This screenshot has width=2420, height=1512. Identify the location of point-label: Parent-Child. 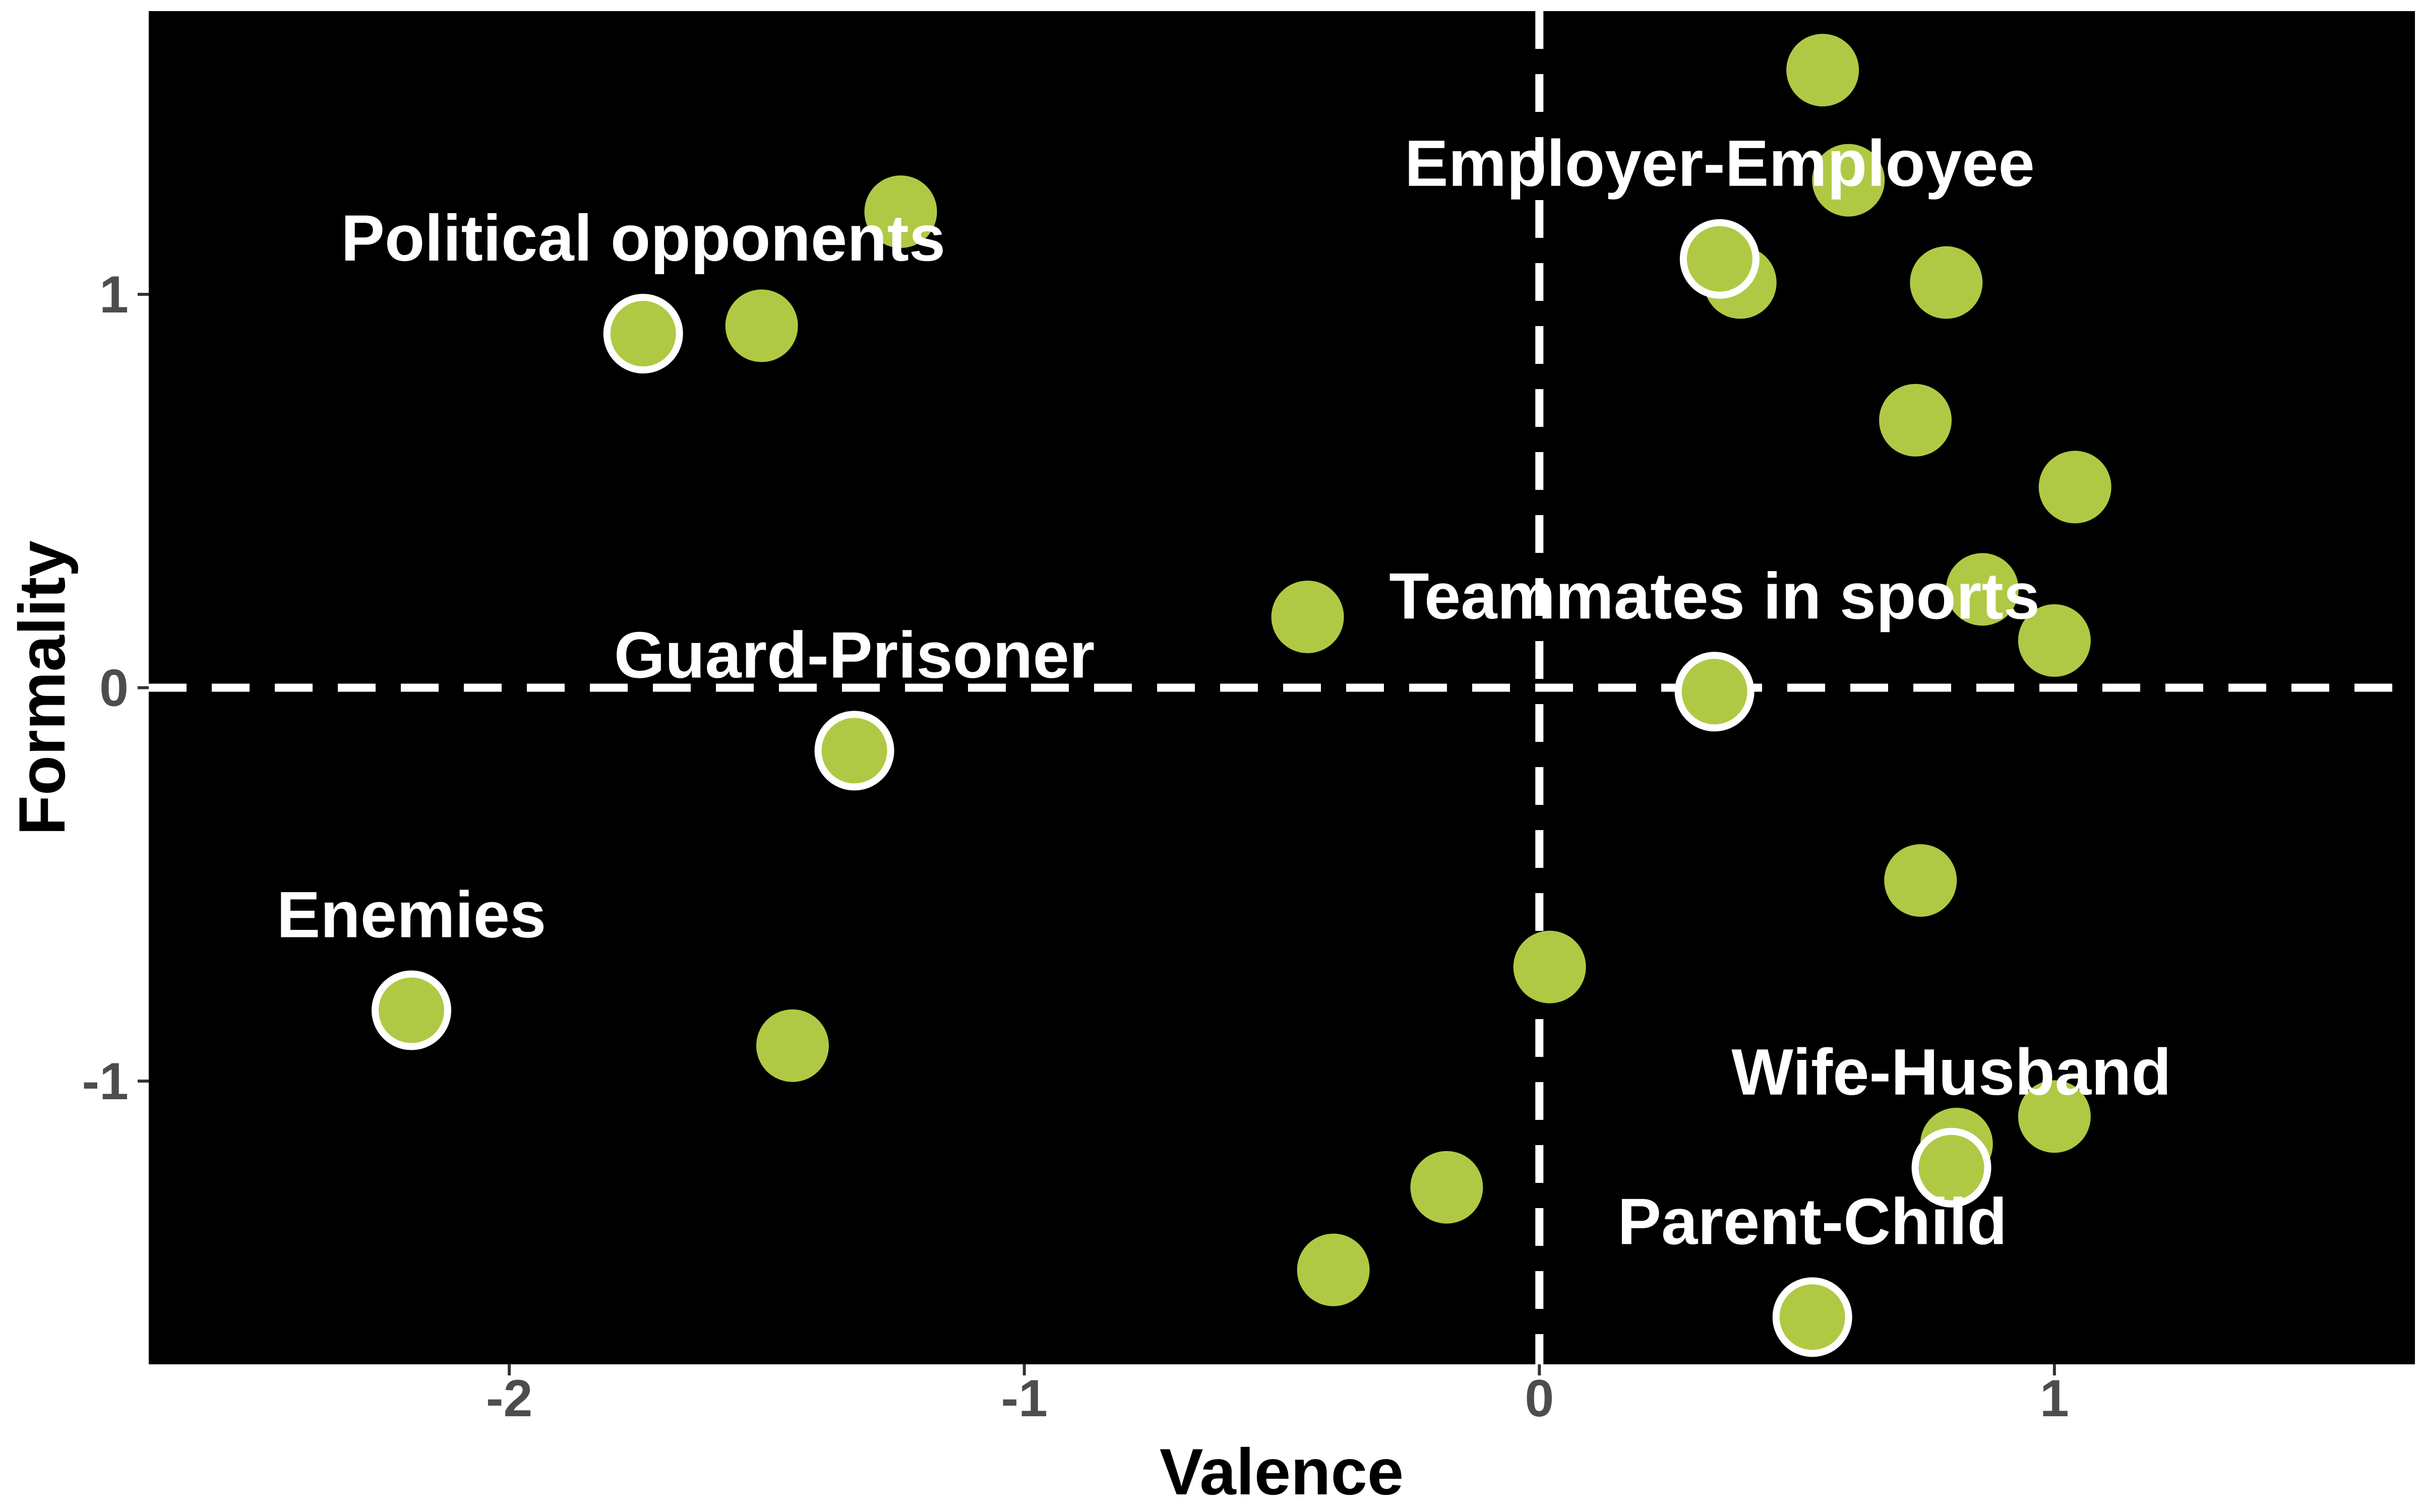
(1812, 1221).